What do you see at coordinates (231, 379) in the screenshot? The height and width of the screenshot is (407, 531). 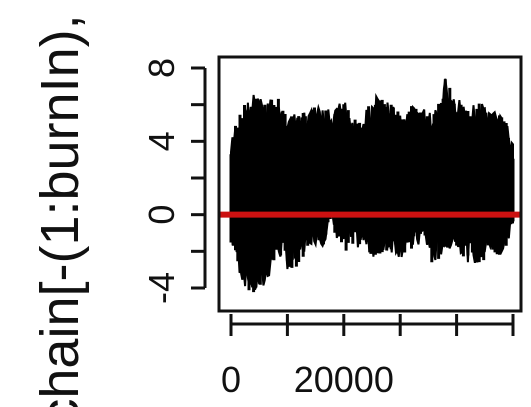 I see `x-tick-label: 0` at bounding box center [231, 379].